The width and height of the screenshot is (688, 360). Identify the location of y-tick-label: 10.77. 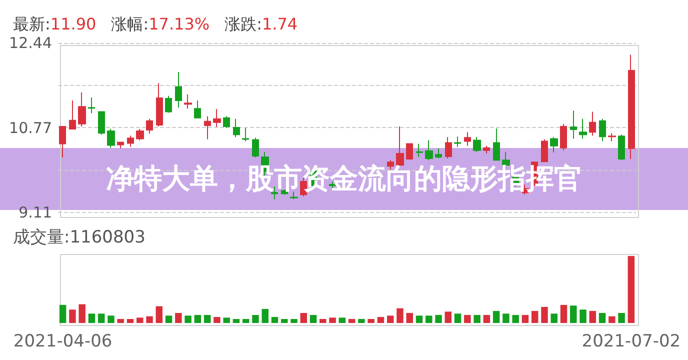
(30, 127).